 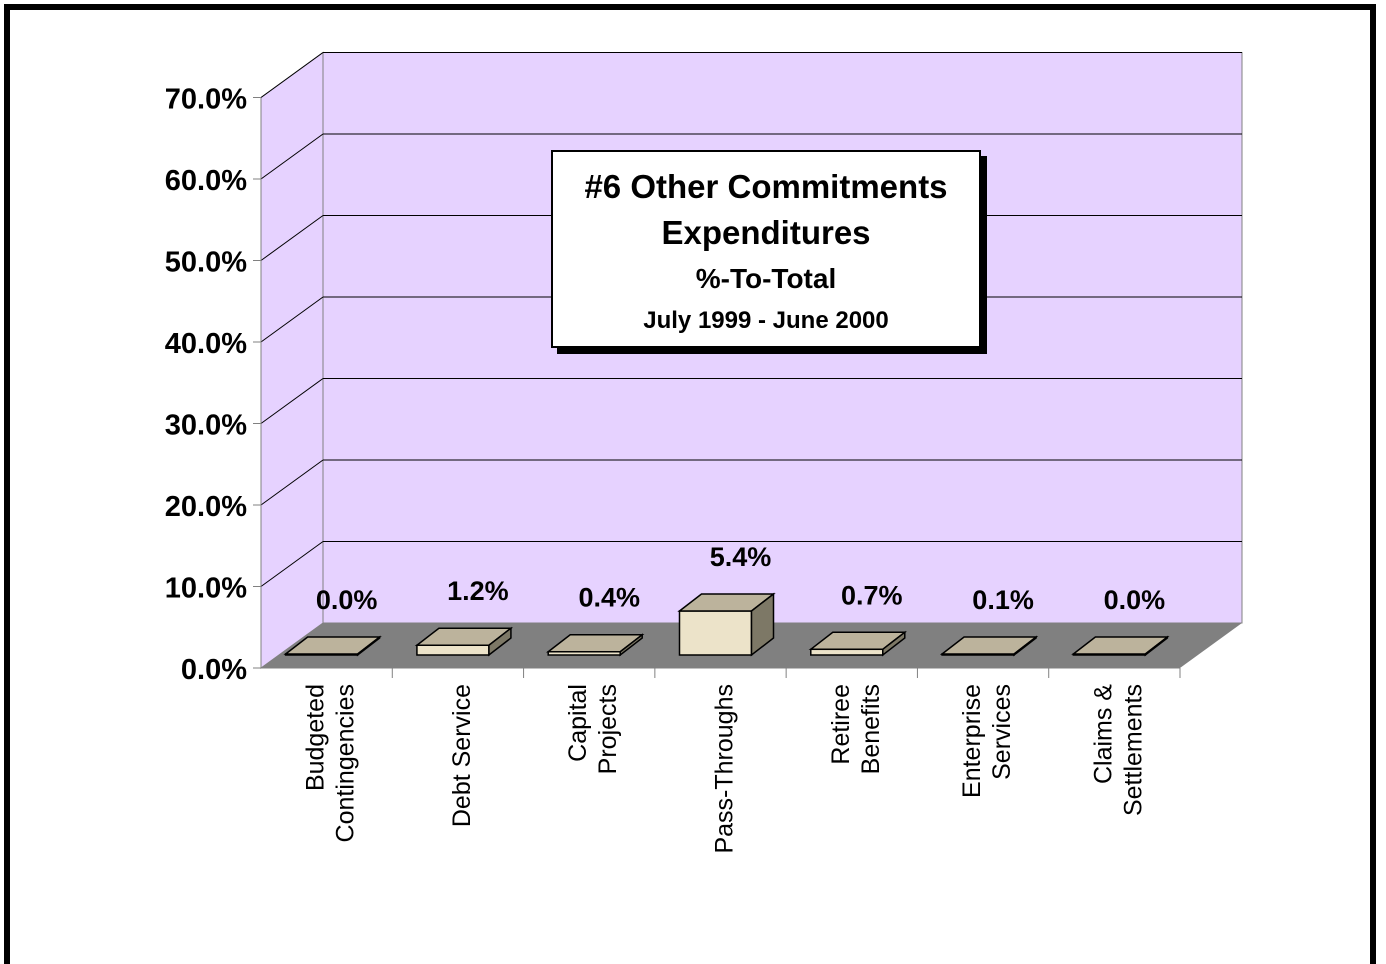 I want to click on data-label: 0.7%, so click(x=872, y=595).